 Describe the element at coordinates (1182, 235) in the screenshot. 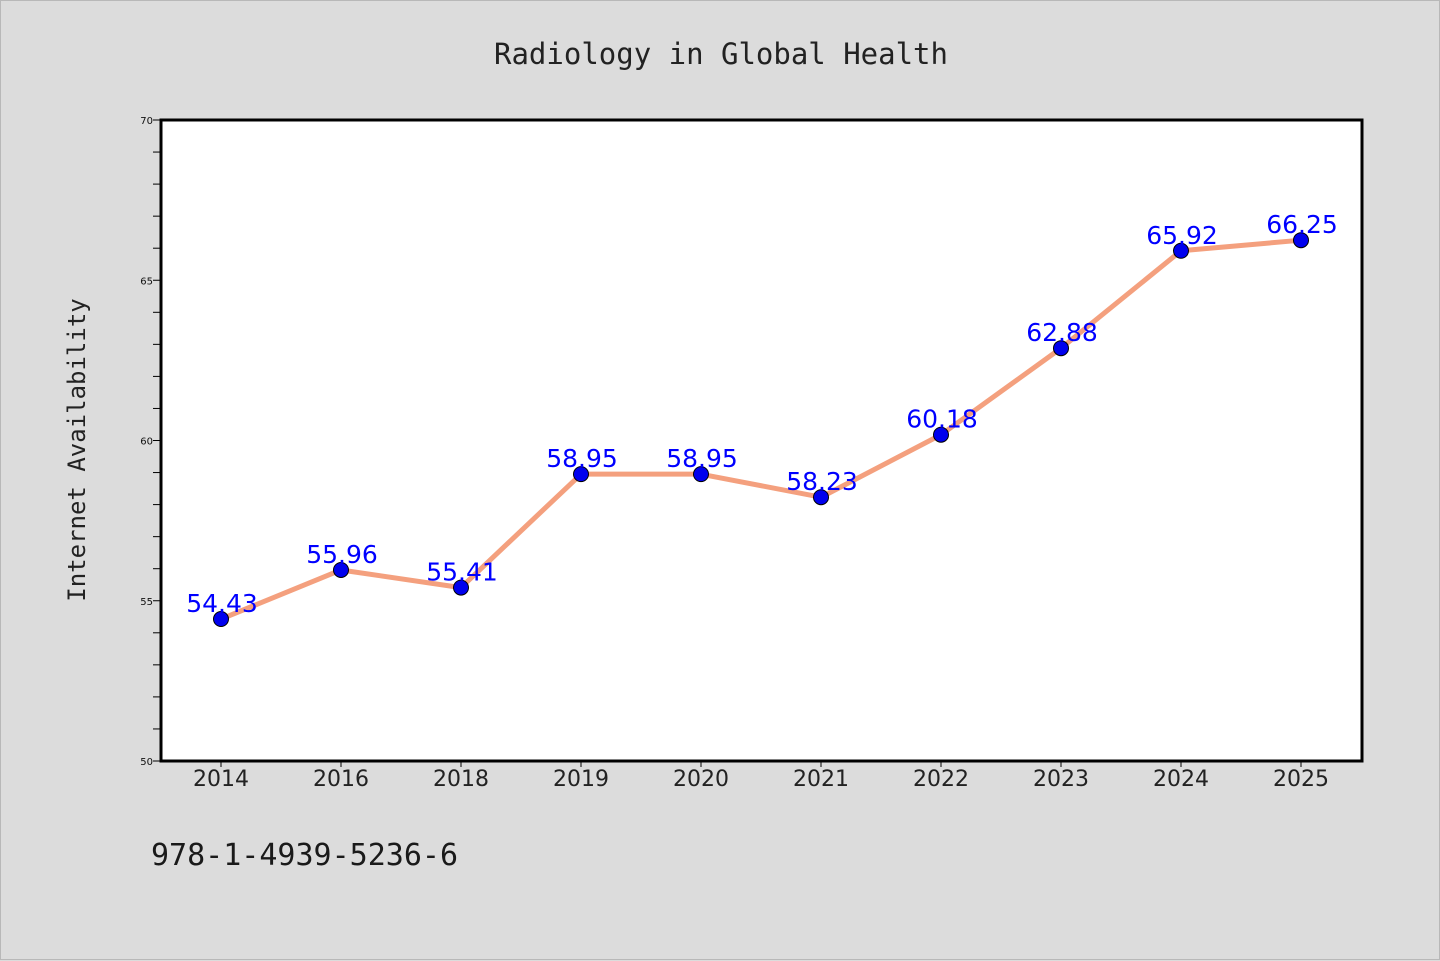

I see `data-label: 65.92` at that location.